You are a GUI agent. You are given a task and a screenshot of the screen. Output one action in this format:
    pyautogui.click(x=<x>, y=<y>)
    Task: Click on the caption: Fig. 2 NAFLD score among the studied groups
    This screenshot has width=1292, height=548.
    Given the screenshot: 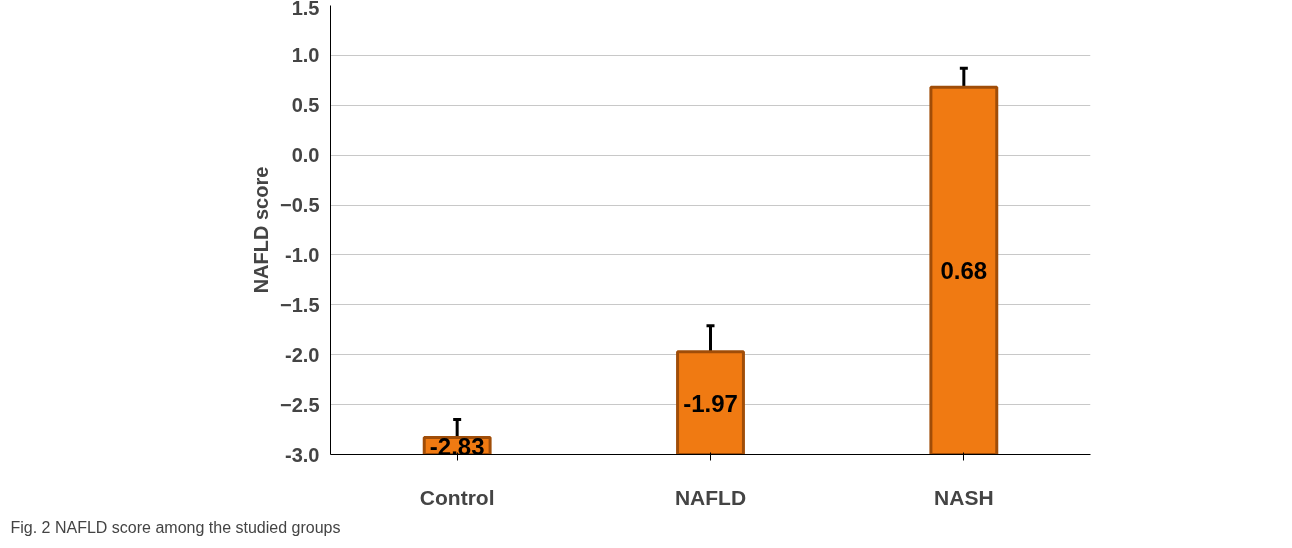 What is the action you would take?
    pyautogui.click(x=175, y=527)
    